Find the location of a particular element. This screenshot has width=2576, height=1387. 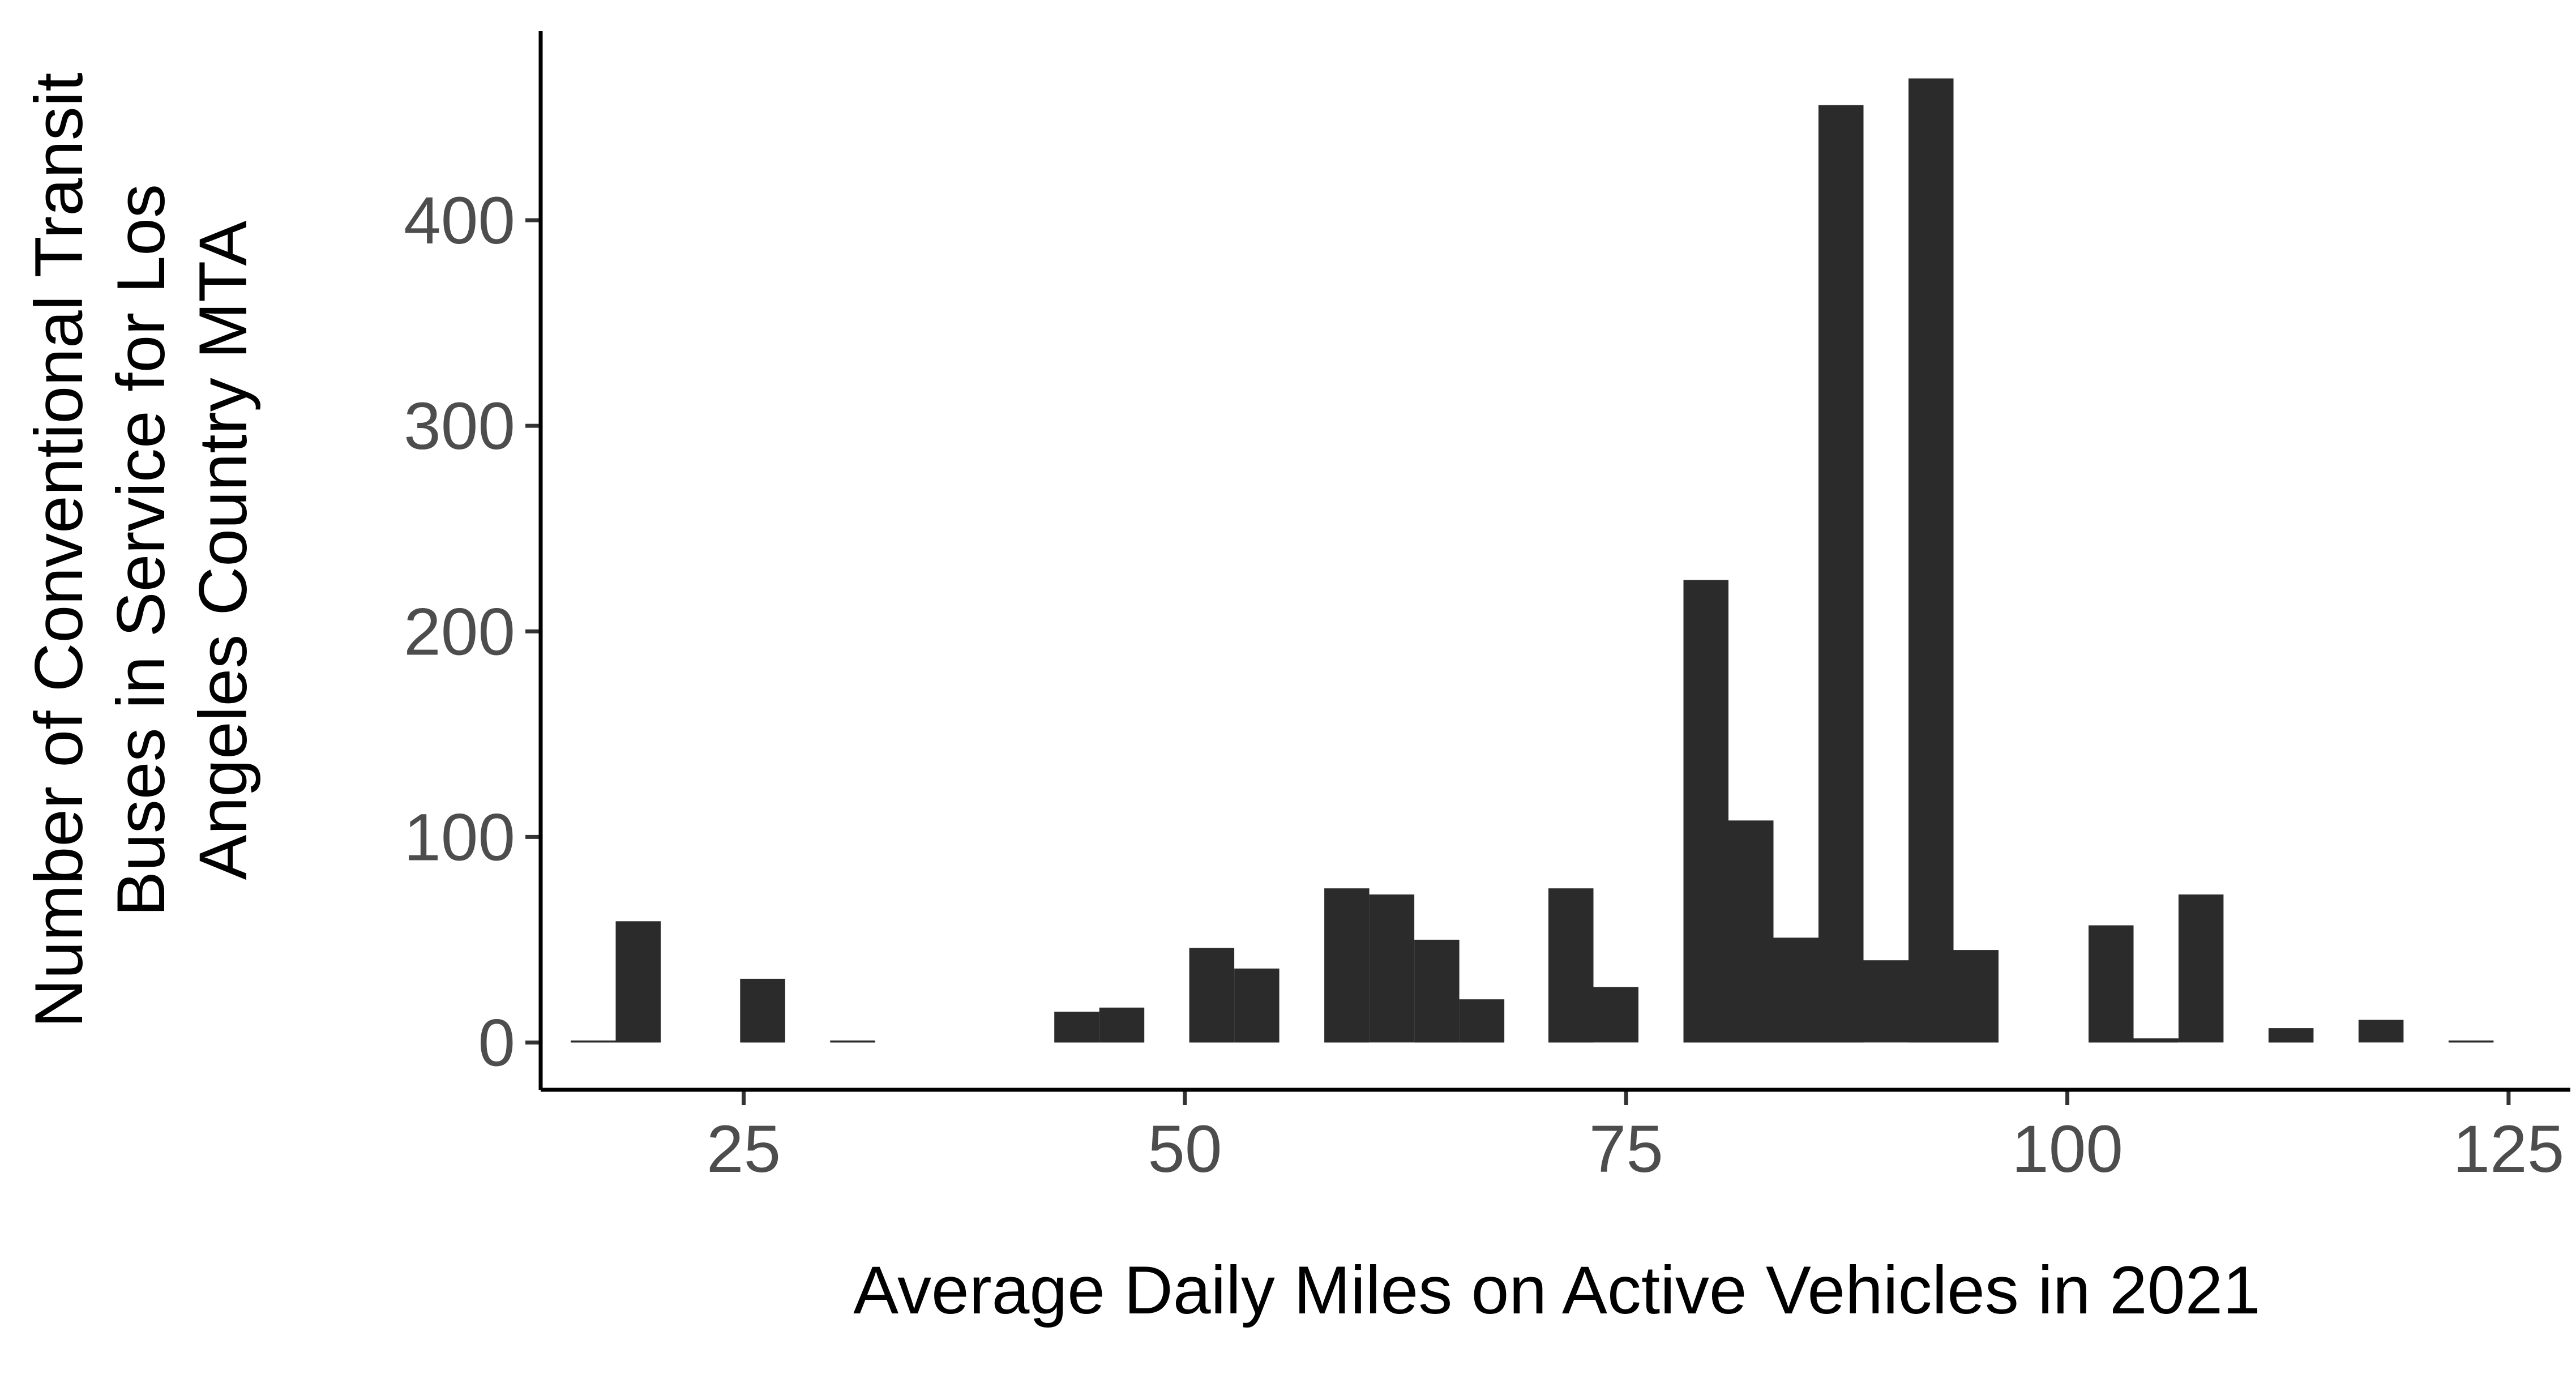

y-tick-label: 100 is located at coordinates (459, 837).